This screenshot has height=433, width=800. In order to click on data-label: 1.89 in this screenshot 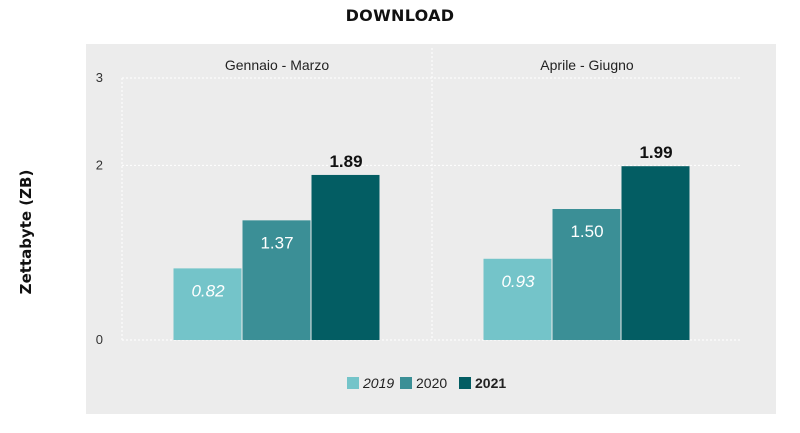, I will do `click(345, 161)`.